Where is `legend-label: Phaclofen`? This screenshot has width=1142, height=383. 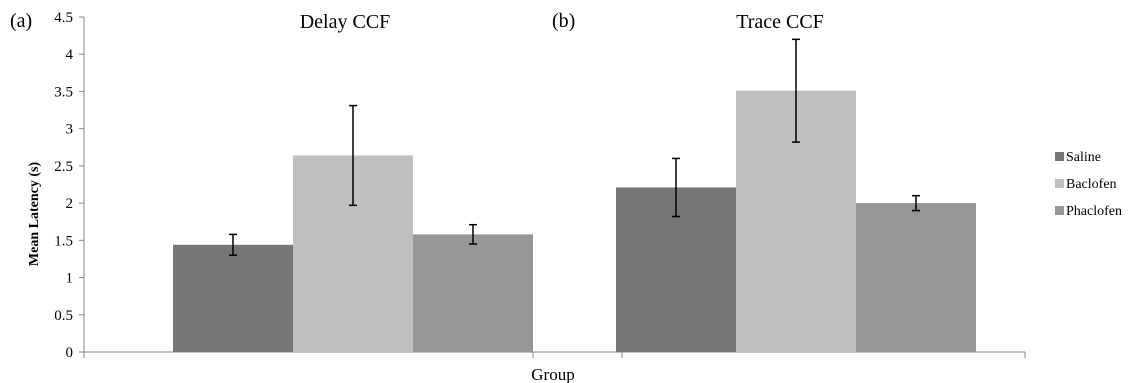 legend-label: Phaclofen is located at coordinates (1094, 211).